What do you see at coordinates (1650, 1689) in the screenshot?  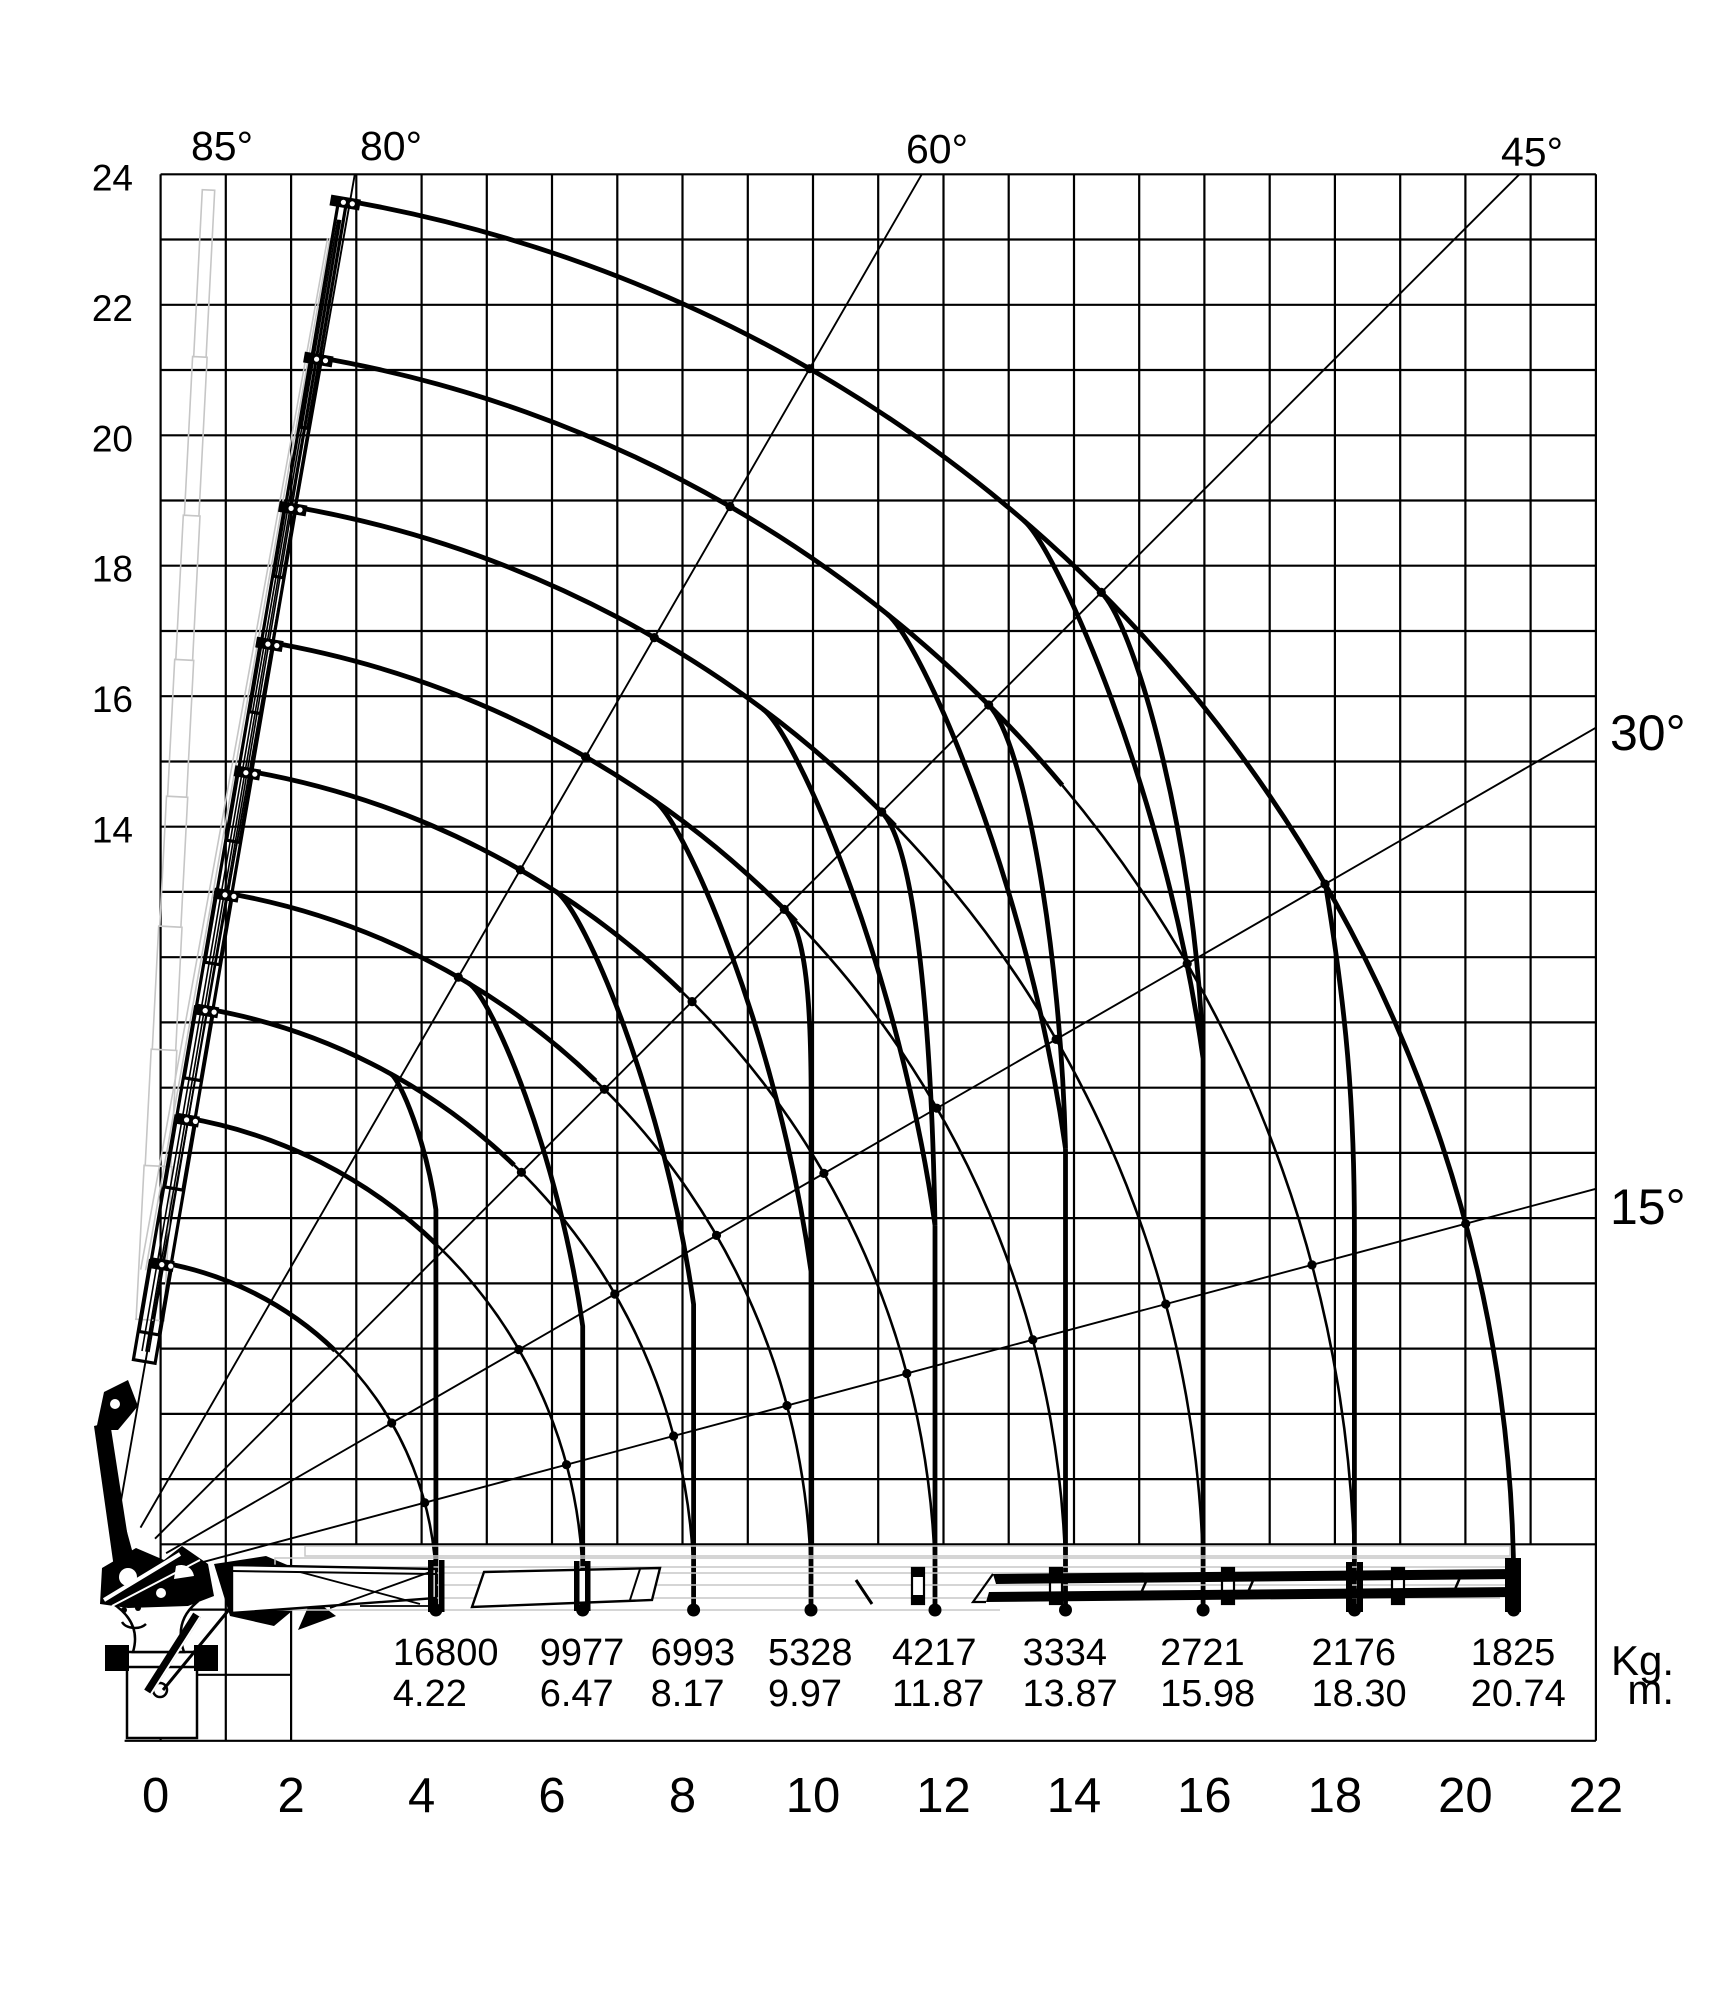 I see `svg-text: m.` at bounding box center [1650, 1689].